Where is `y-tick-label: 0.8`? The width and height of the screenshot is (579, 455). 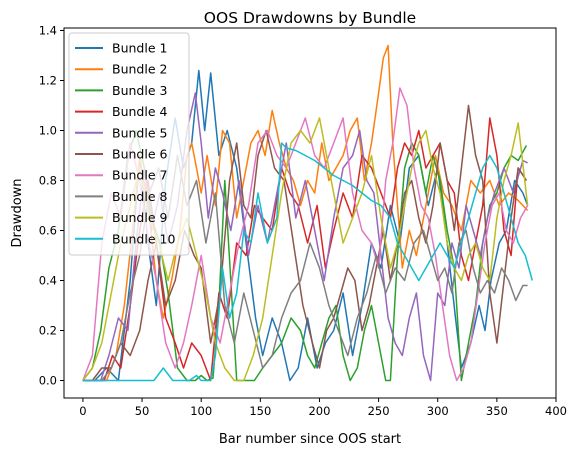
y-tick-label: 0.8 is located at coordinates (48, 181).